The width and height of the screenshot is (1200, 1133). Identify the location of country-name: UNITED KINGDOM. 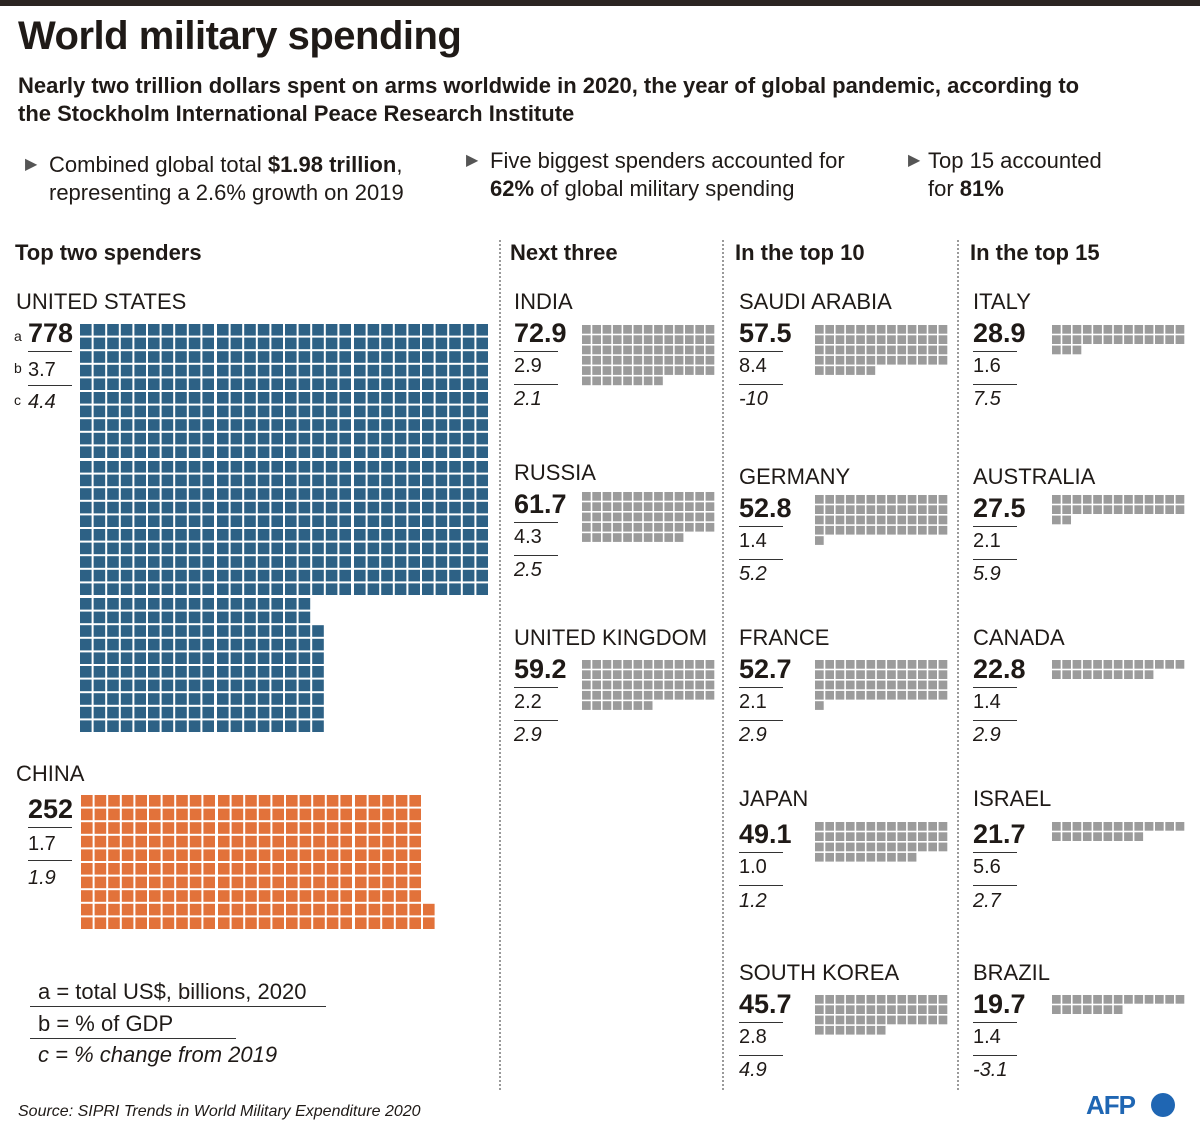
(611, 637).